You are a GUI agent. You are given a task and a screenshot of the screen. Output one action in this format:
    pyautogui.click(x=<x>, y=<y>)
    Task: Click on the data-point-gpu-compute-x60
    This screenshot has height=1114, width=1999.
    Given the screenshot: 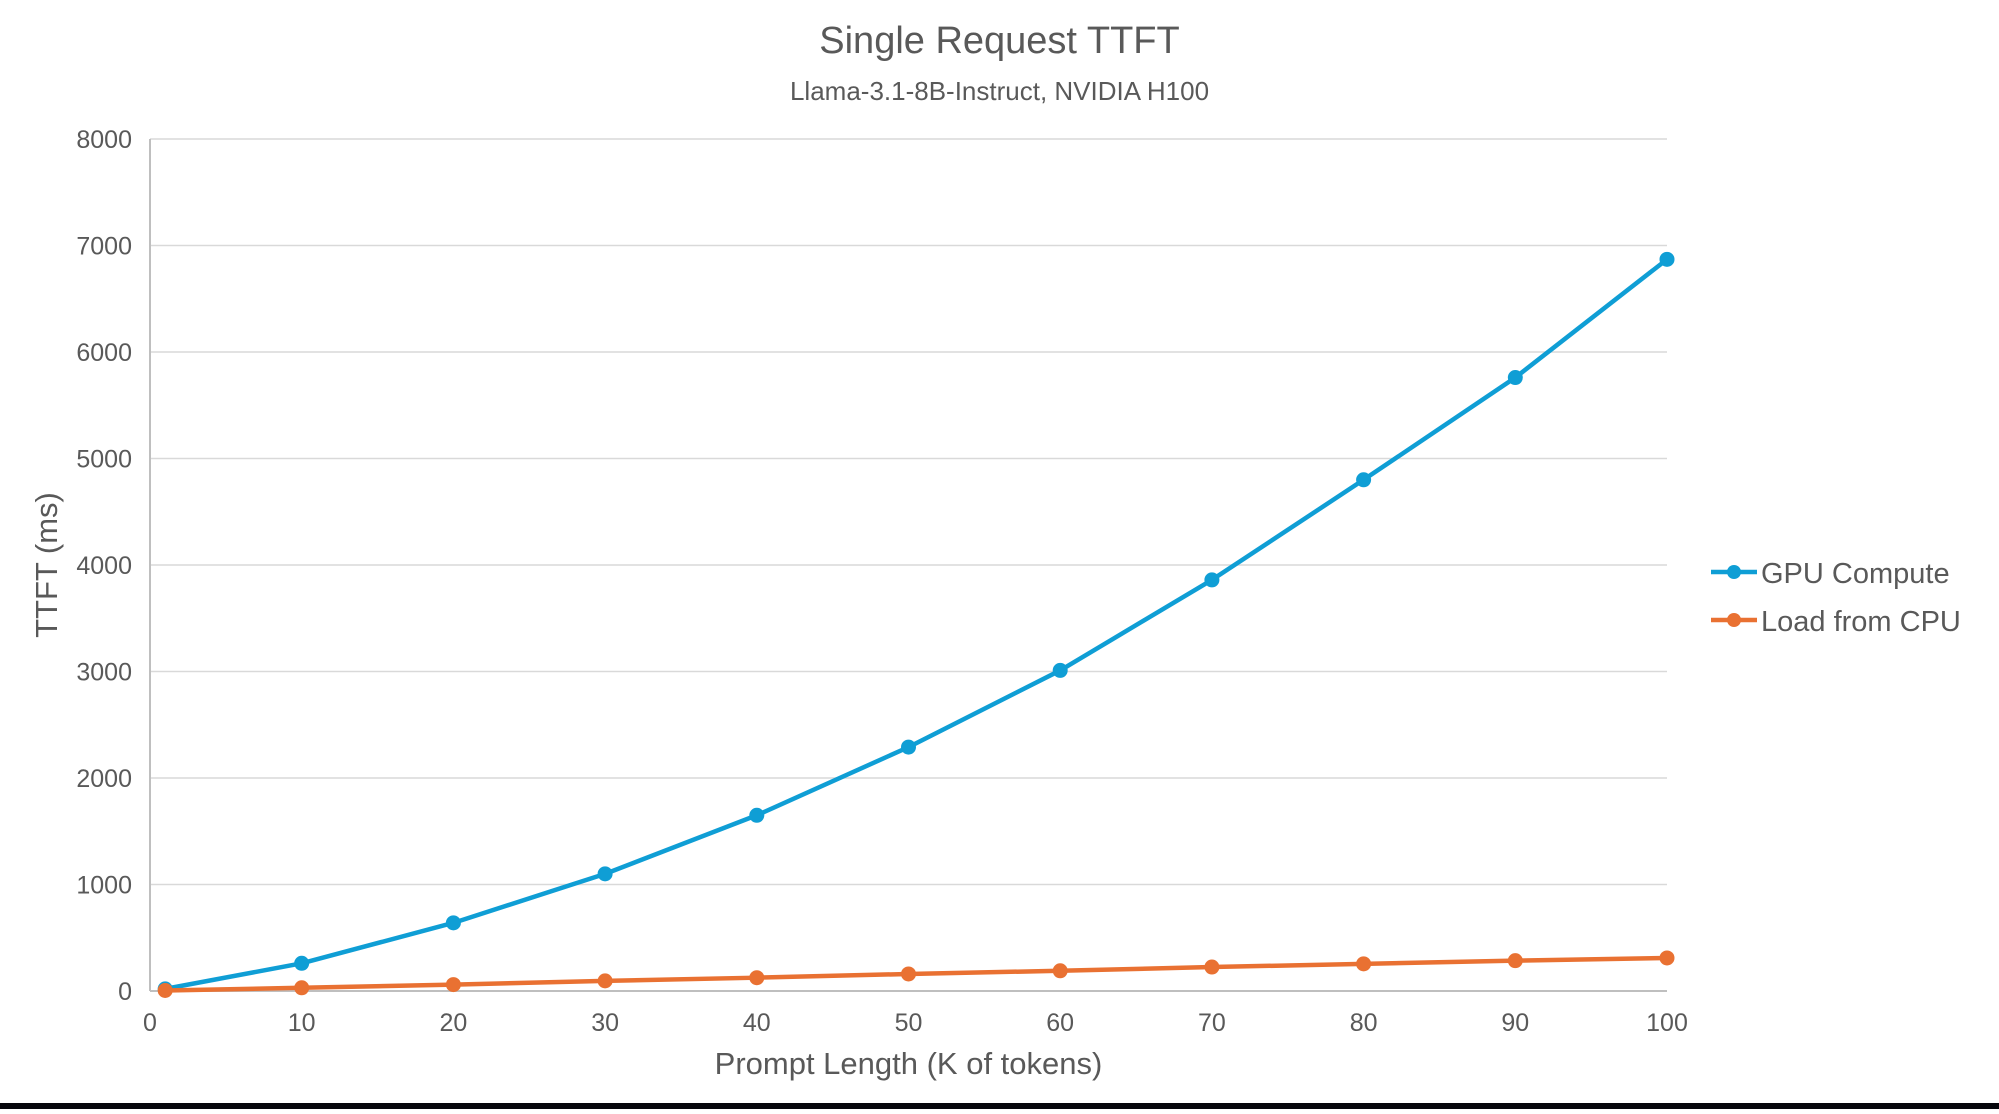 What is the action you would take?
    pyautogui.click(x=1060, y=670)
    